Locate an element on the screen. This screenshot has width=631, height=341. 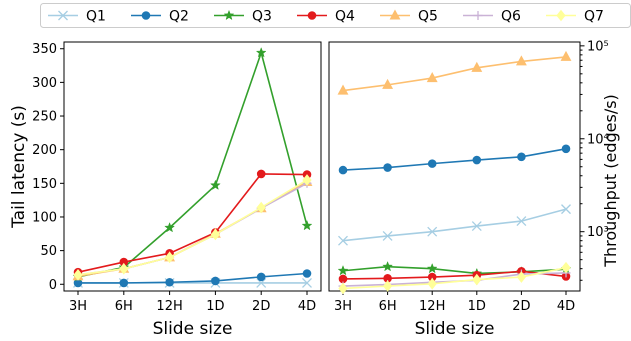
y-tick-label: 50 is located at coordinates (48, 251).